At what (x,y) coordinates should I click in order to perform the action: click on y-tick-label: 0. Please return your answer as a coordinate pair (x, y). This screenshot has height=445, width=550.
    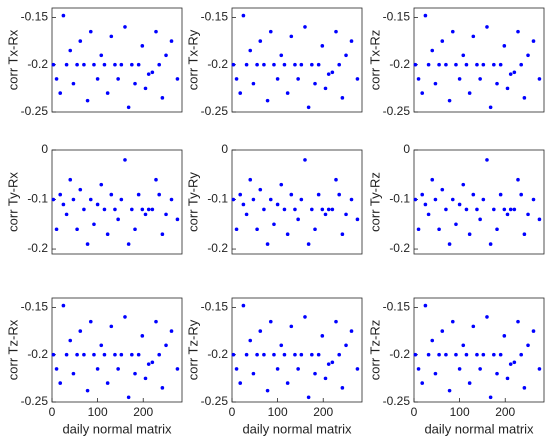
    Looking at the image, I should click on (44, 149).